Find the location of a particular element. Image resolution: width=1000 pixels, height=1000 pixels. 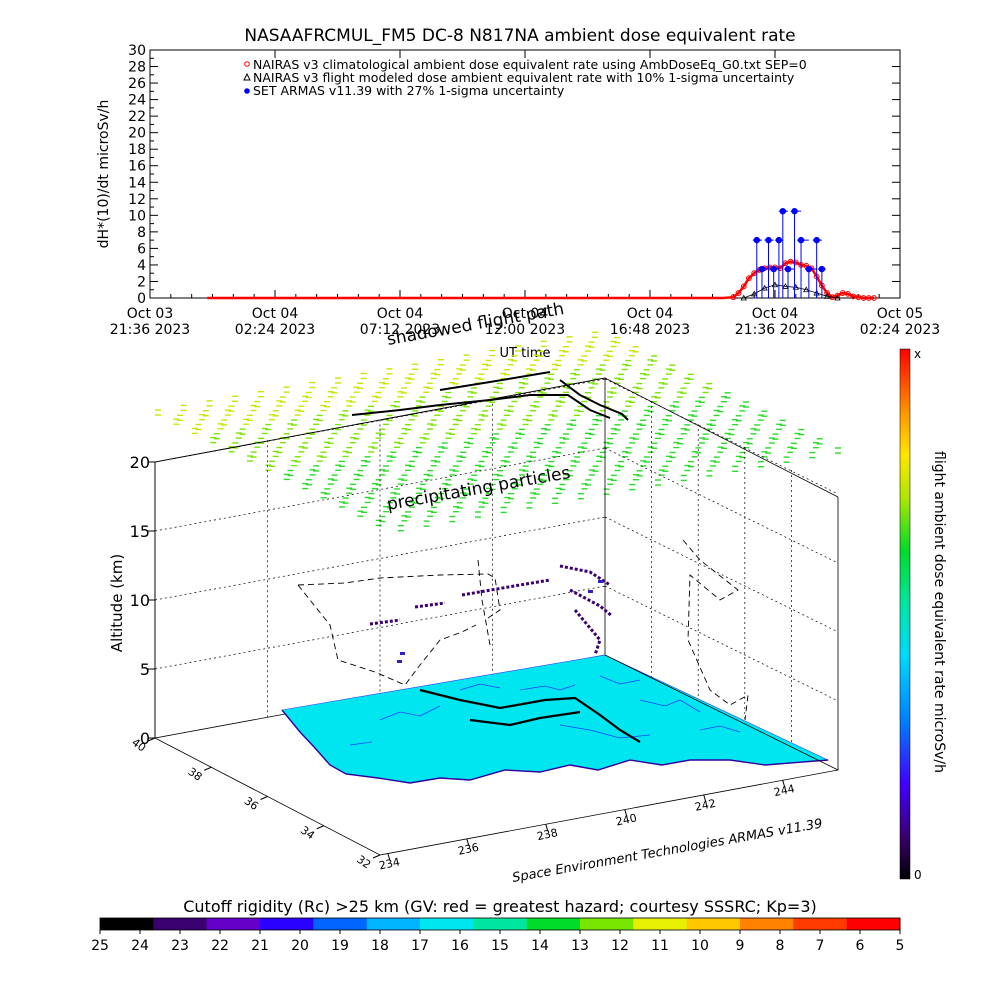

dose-y-tick-label: 6 is located at coordinates (141, 249).